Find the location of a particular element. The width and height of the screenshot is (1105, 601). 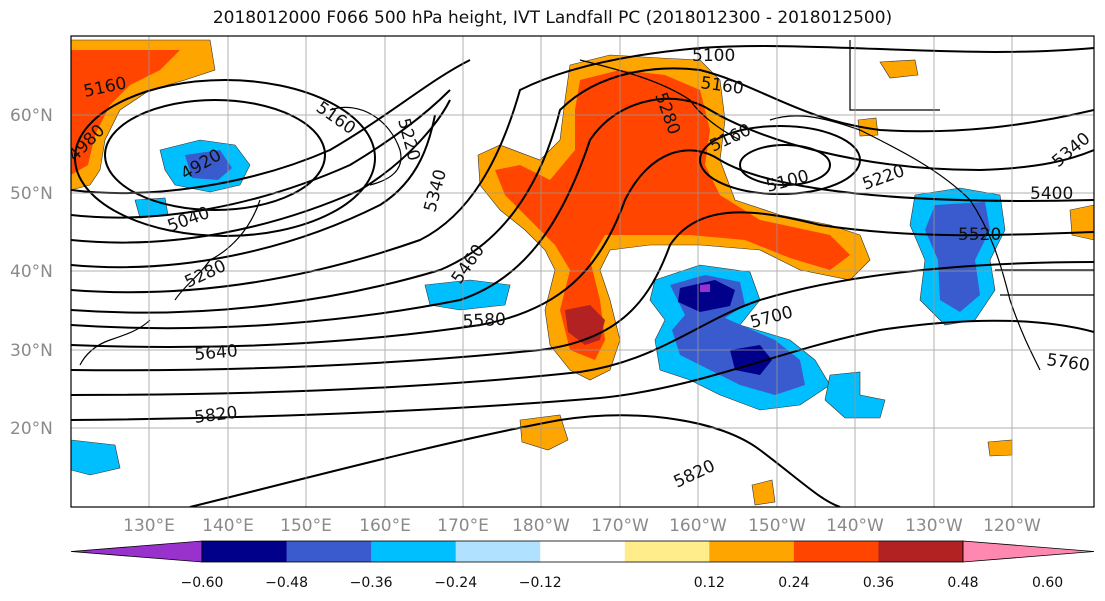

lon-label-150e: 150°E is located at coordinates (306, 526).